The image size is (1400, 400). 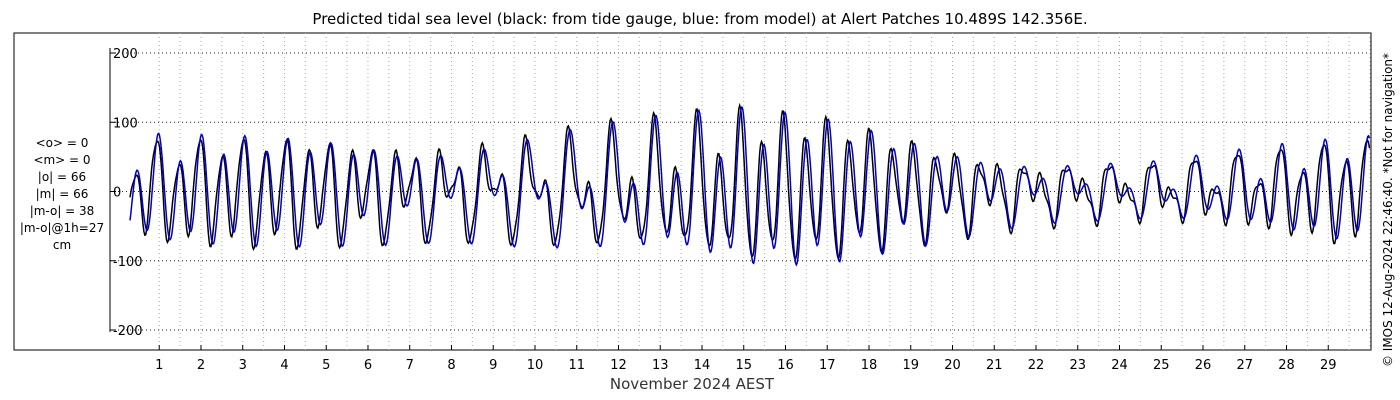 What do you see at coordinates (126, 193) in the screenshot?
I see `y-ticks: -200 -100 0 100 200` at bounding box center [126, 193].